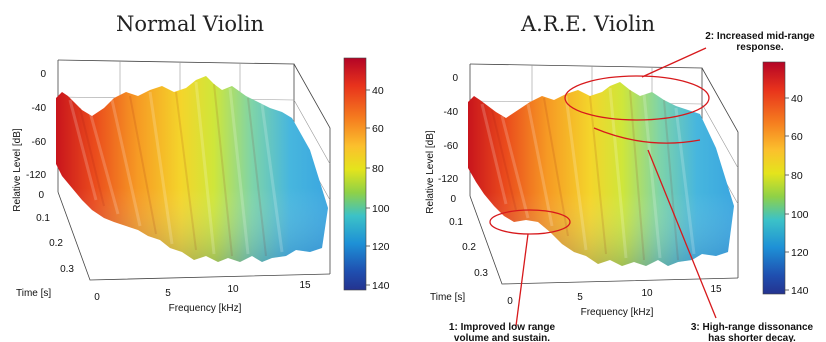  What do you see at coordinates (752, 327) in the screenshot?
I see `annotation-3-line1: 3: High-range dissonance` at bounding box center [752, 327].